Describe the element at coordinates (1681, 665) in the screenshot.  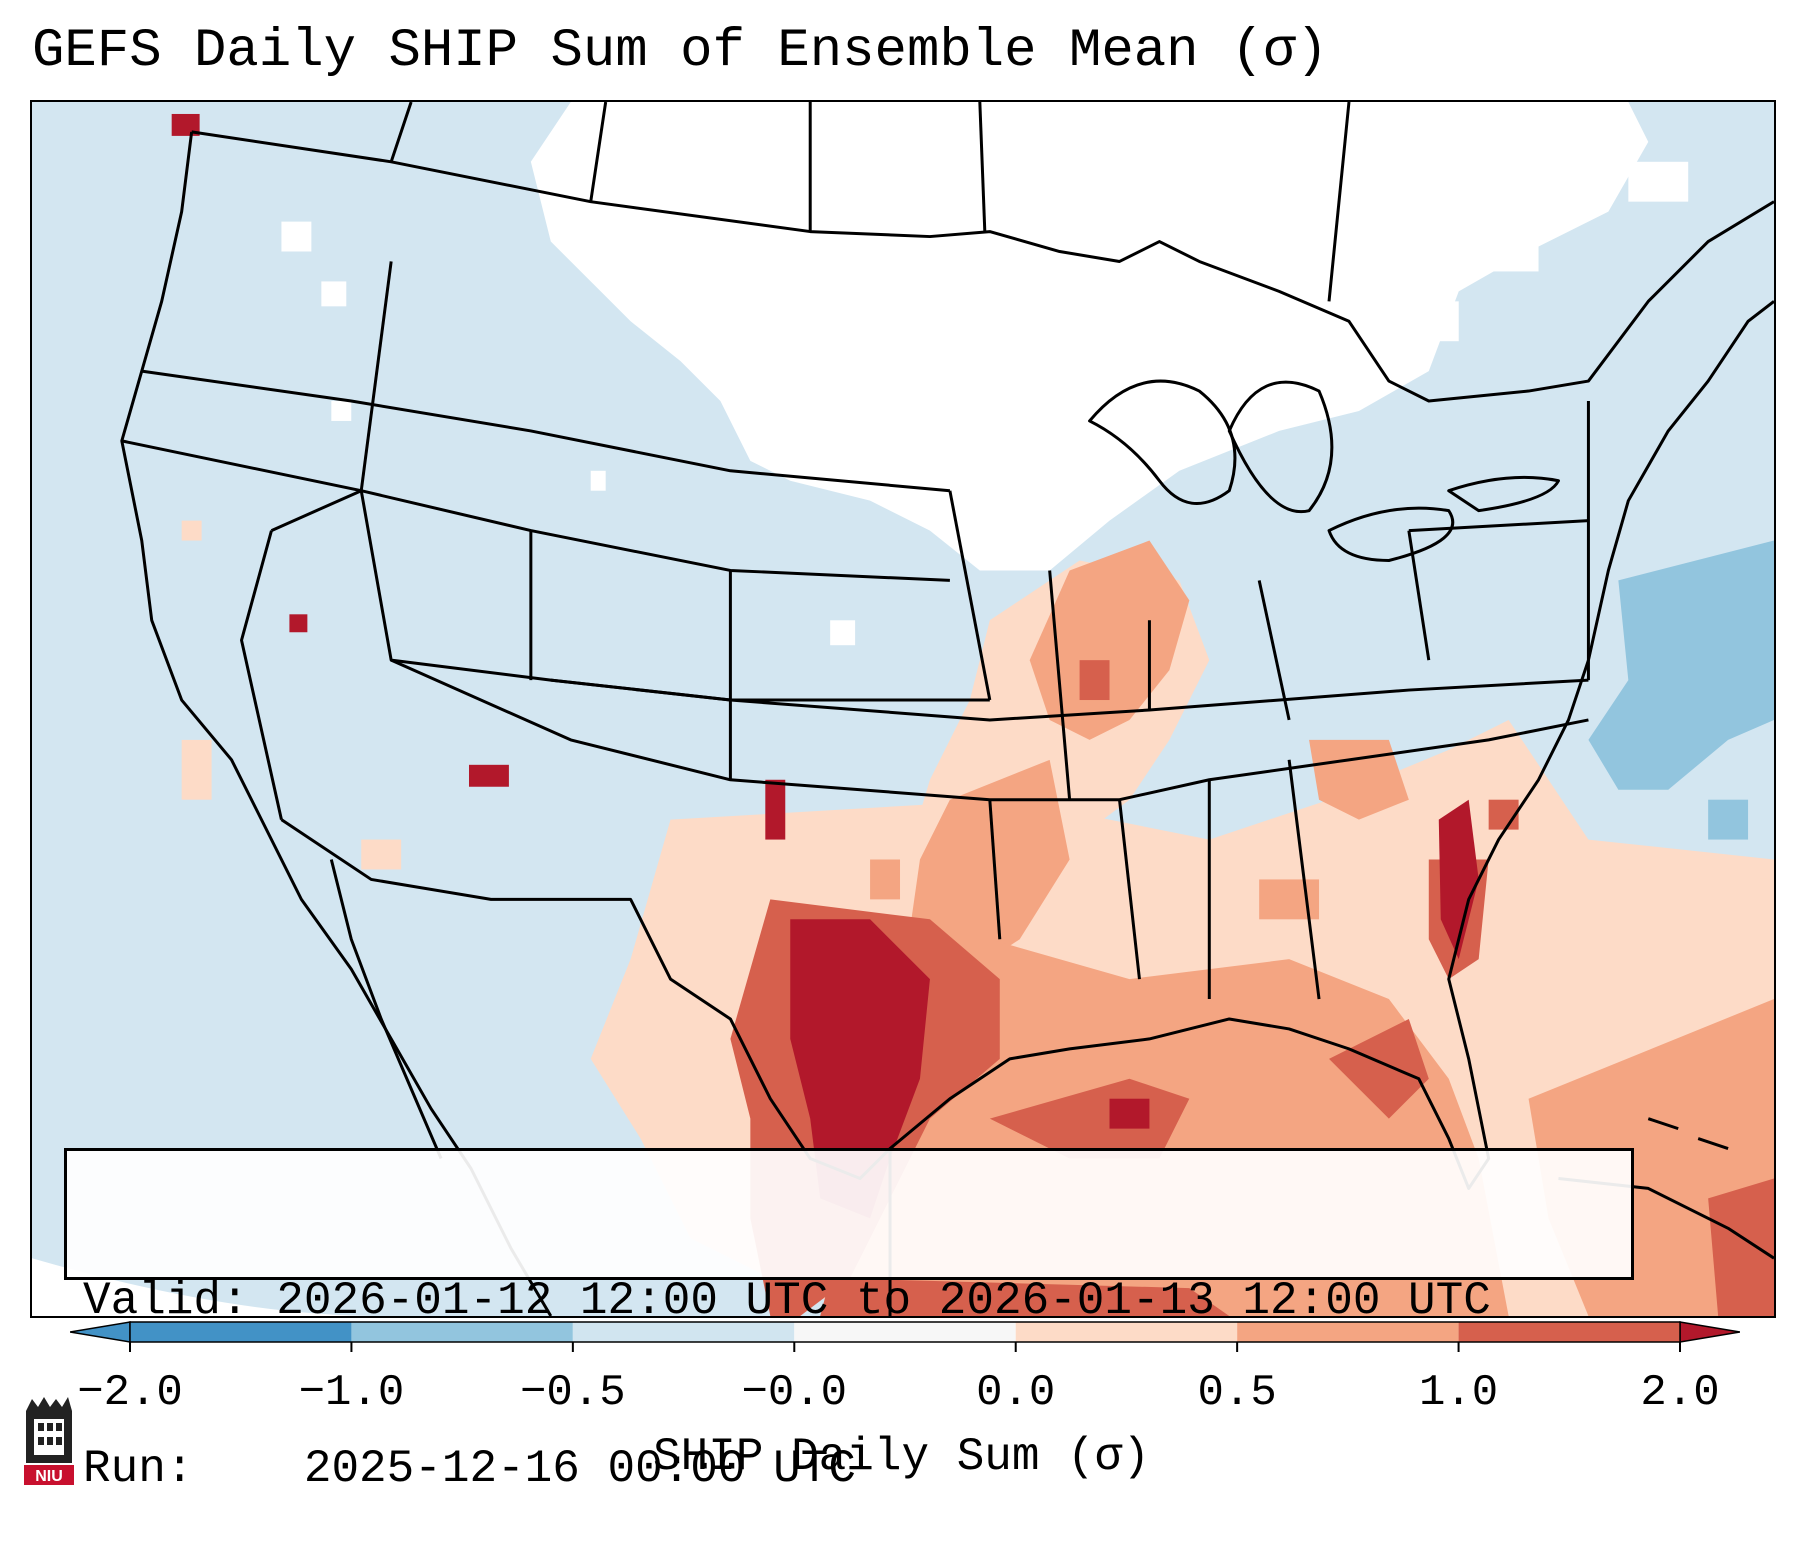
I see `negative-anomaly-atlantic` at that location.